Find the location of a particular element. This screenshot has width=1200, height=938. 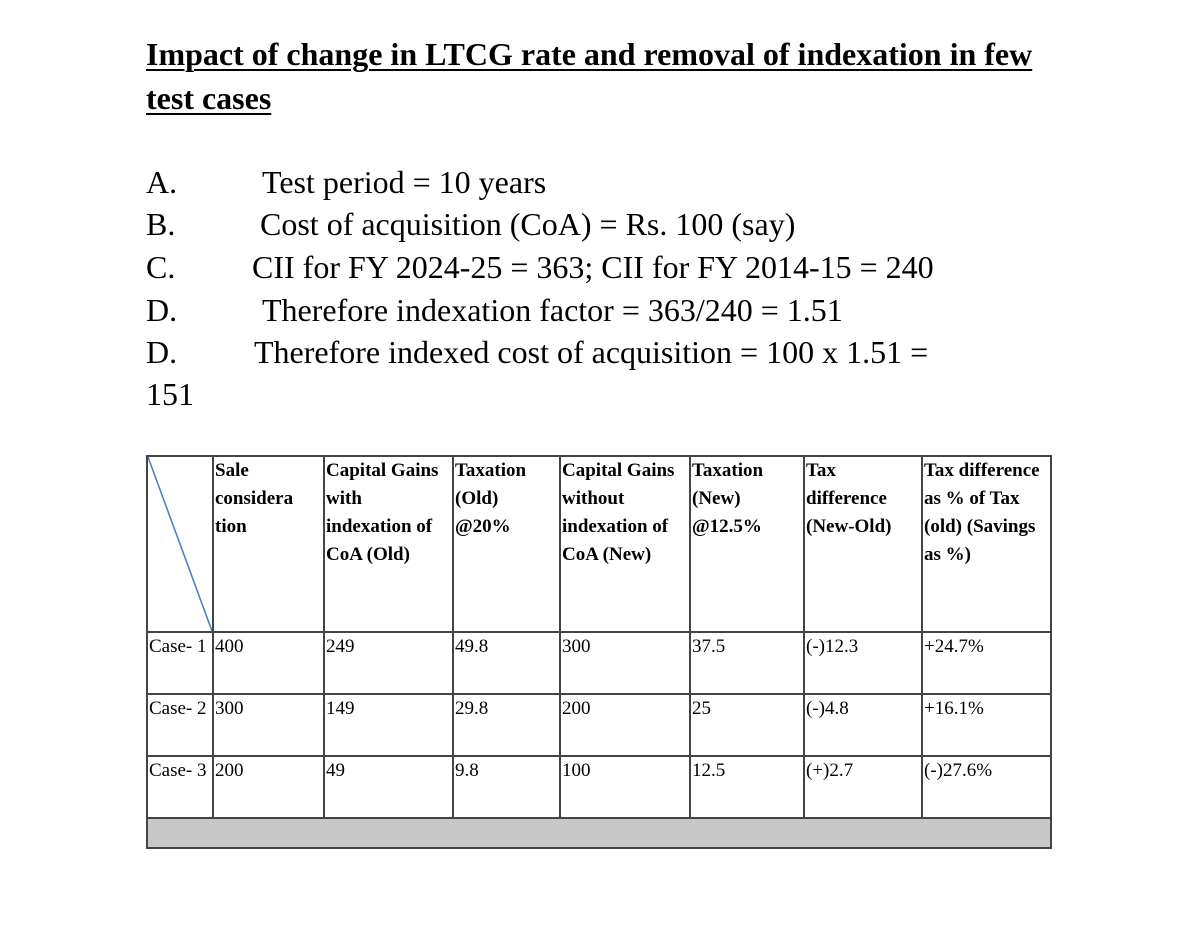

table-cell: 12.5 is located at coordinates (747, 787).